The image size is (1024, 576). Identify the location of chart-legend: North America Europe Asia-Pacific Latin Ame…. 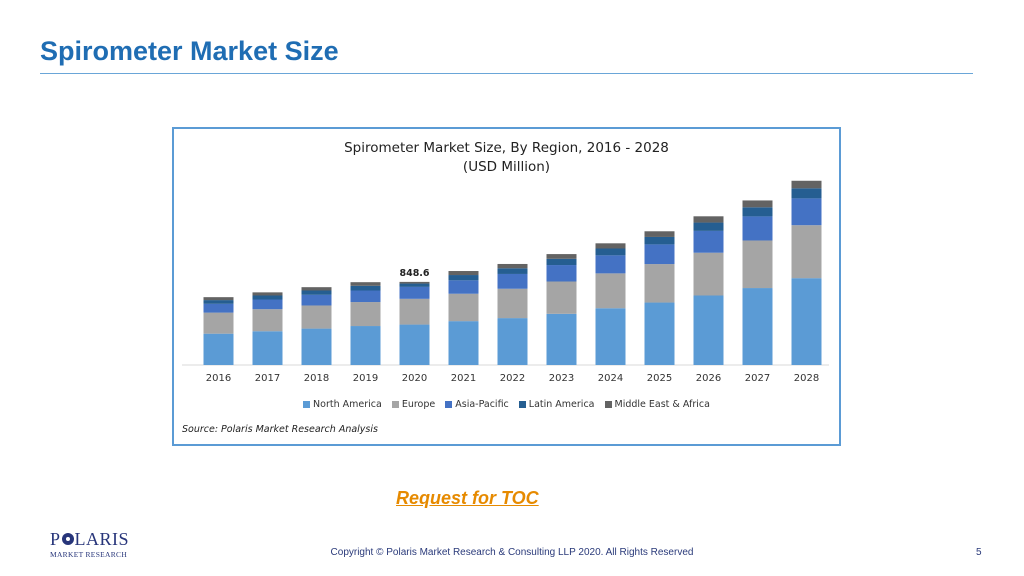
(506, 404).